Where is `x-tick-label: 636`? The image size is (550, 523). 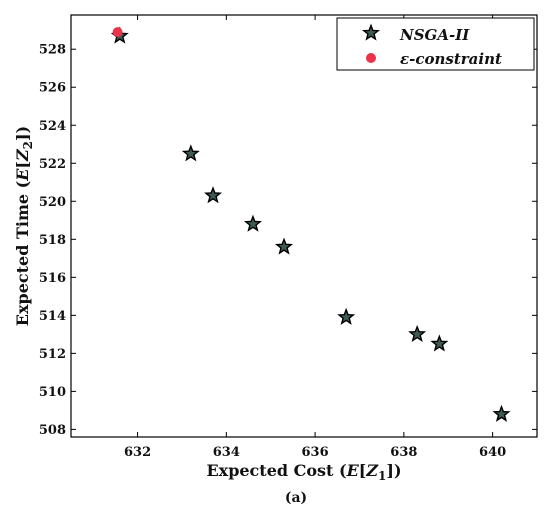 x-tick-label: 636 is located at coordinates (315, 452).